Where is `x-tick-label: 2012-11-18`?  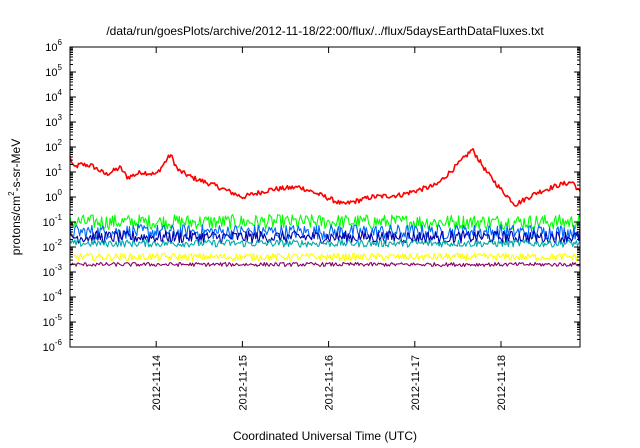 x-tick-label: 2012-11-18 is located at coordinates (502, 382).